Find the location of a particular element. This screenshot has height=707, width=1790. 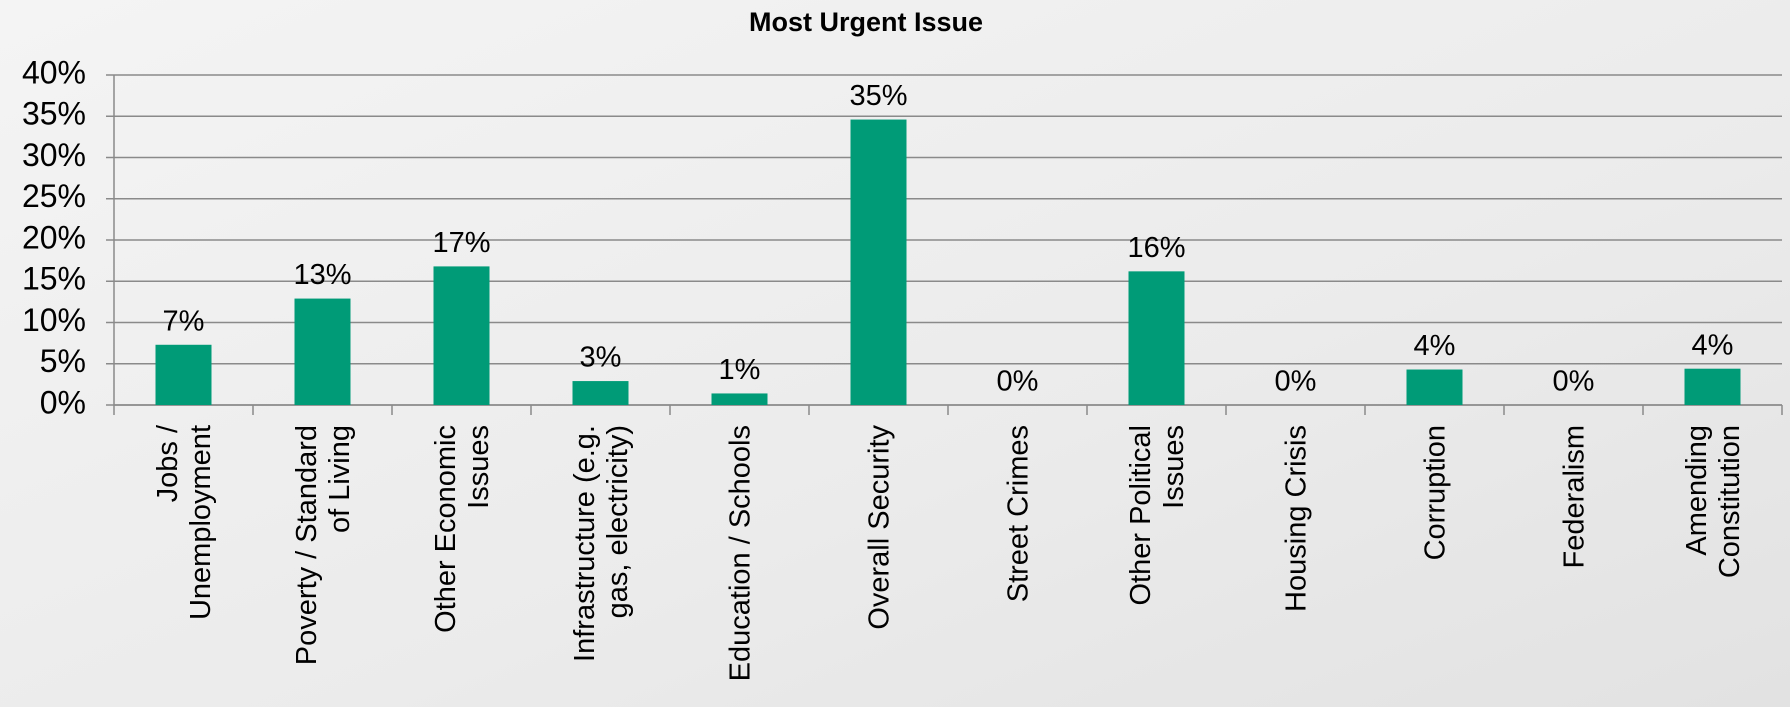

x-tick-label: Corruption is located at coordinates (1436, 492).